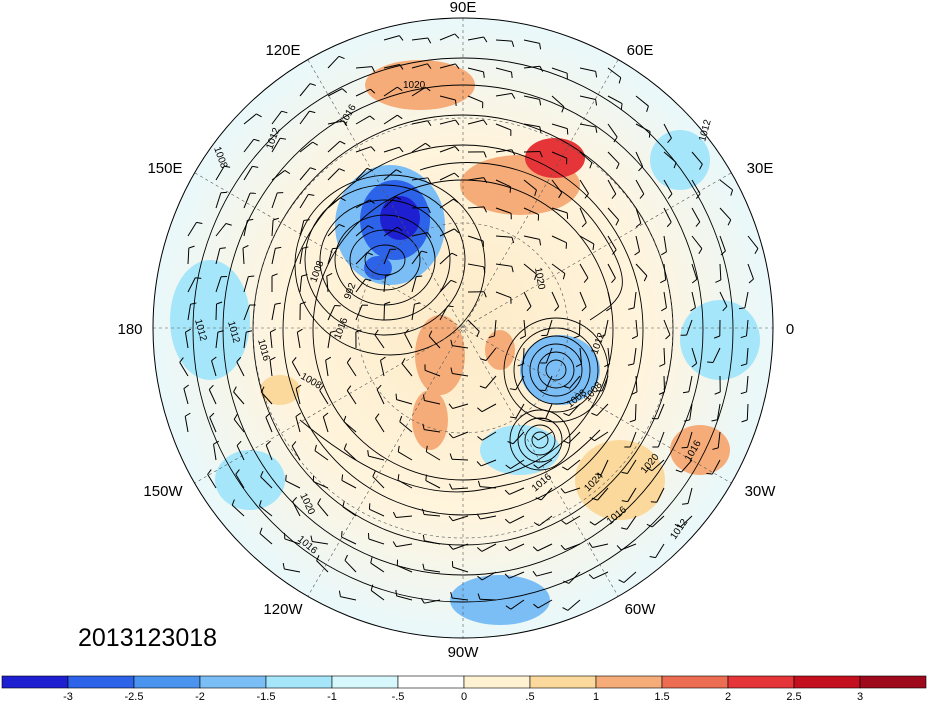 The height and width of the screenshot is (702, 928). I want to click on colorbar-tick-label: 1.5, so click(661, 696).